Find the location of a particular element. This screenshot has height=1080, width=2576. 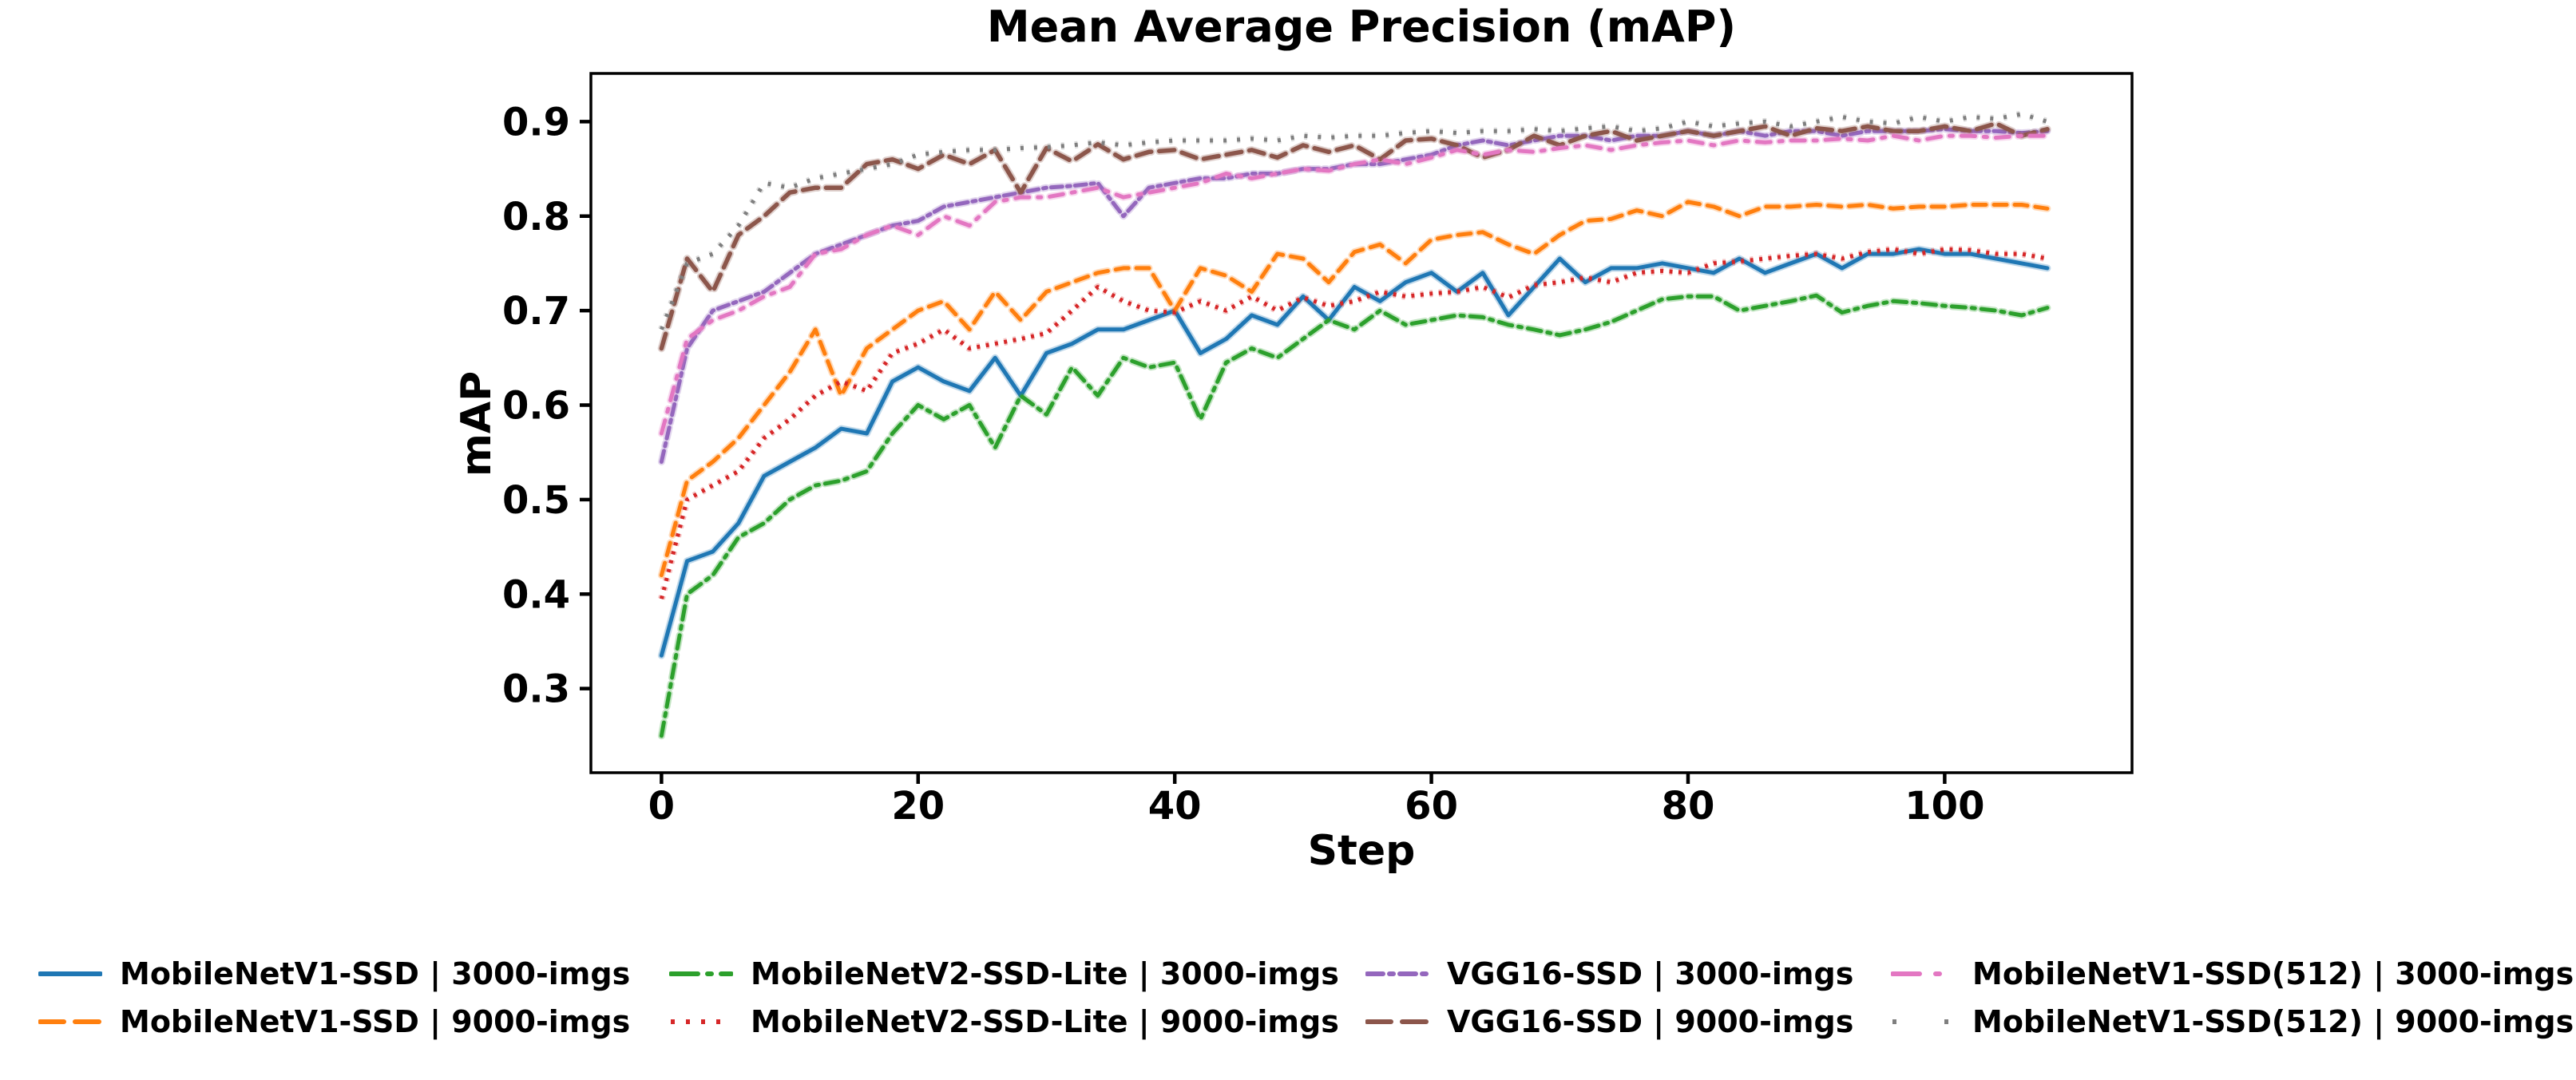

x-tick-label: 100 is located at coordinates (1944, 806).